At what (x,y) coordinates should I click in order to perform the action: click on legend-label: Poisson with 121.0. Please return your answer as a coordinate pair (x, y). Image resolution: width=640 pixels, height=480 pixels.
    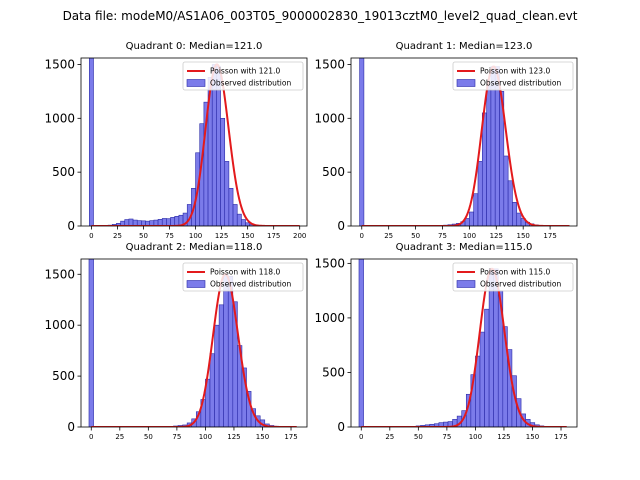
    Looking at the image, I should click on (245, 71).